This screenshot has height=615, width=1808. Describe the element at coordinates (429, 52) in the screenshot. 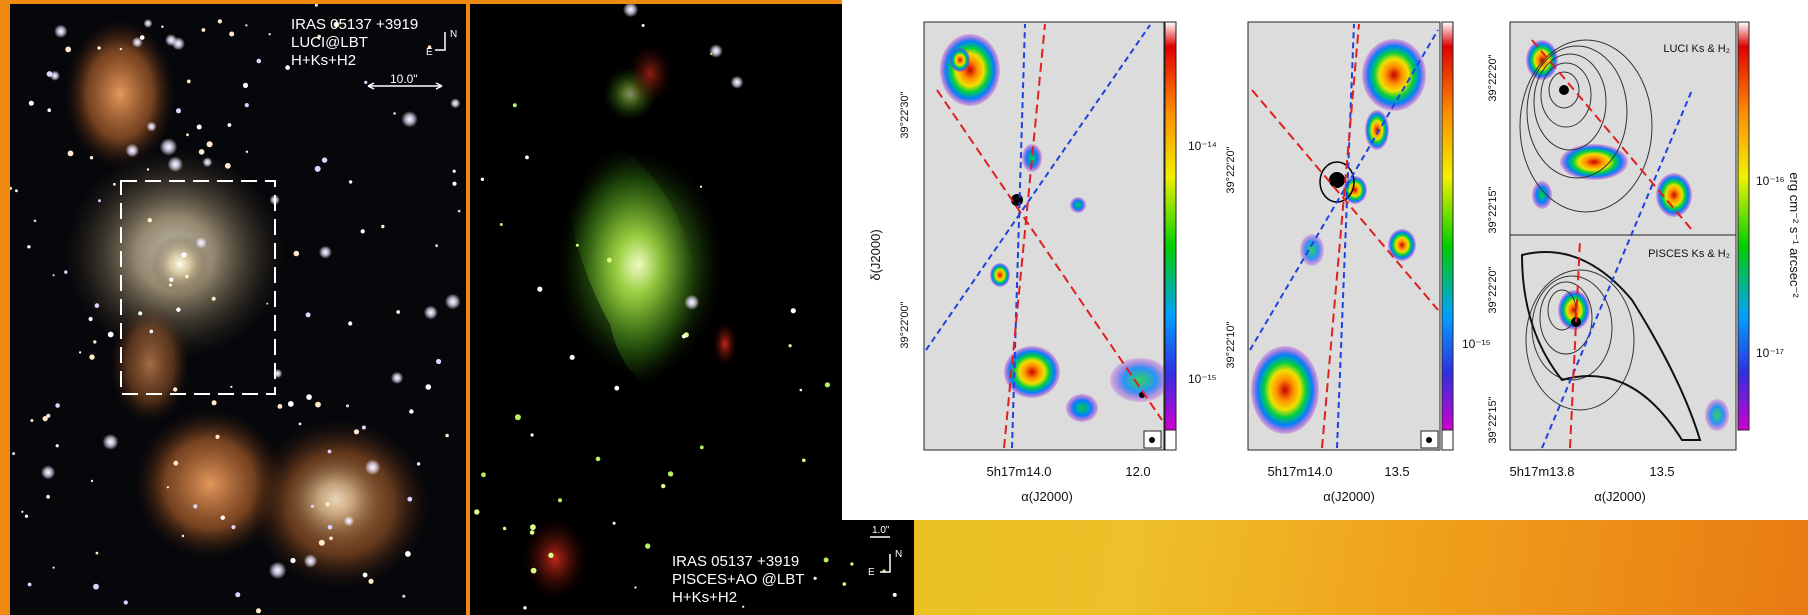

I see `compass-east-label: E` at that location.